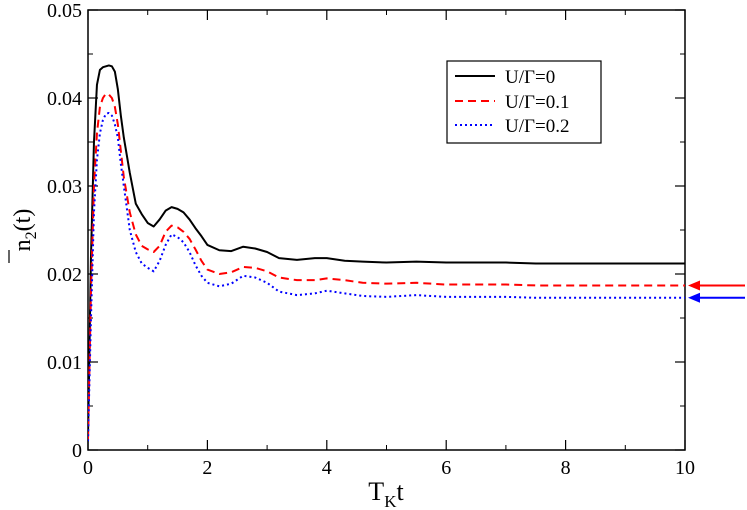  Describe the element at coordinates (566, 468) in the screenshot. I see `x-tick-label: 8` at that location.